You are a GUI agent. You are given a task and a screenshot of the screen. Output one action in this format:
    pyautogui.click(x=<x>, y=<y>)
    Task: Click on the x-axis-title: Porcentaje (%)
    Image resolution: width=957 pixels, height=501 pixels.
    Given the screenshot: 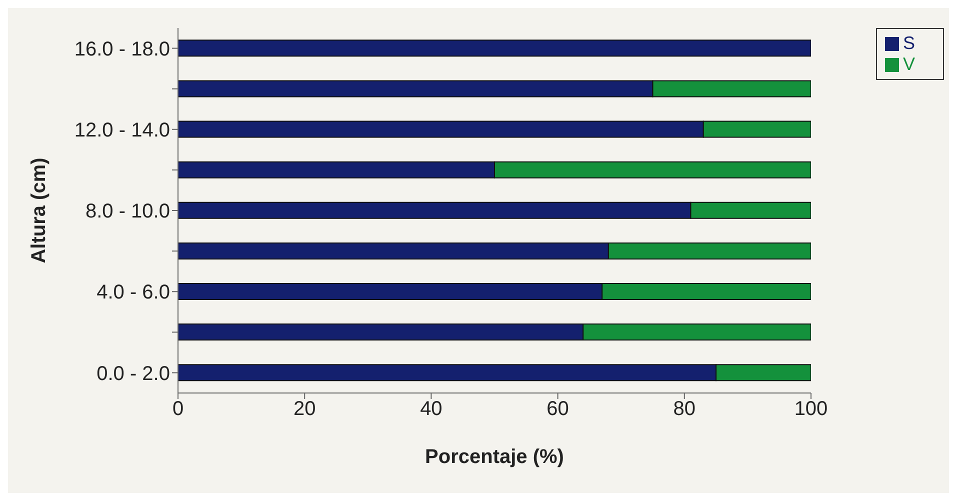 What is the action you would take?
    pyautogui.click(x=494, y=457)
    